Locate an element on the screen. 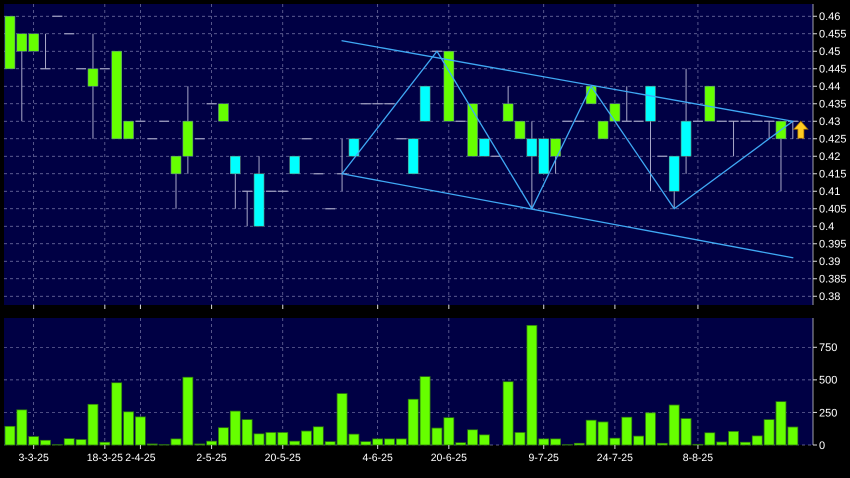 The width and height of the screenshot is (850, 478). y-tick-label: 0.395 is located at coordinates (833, 244).